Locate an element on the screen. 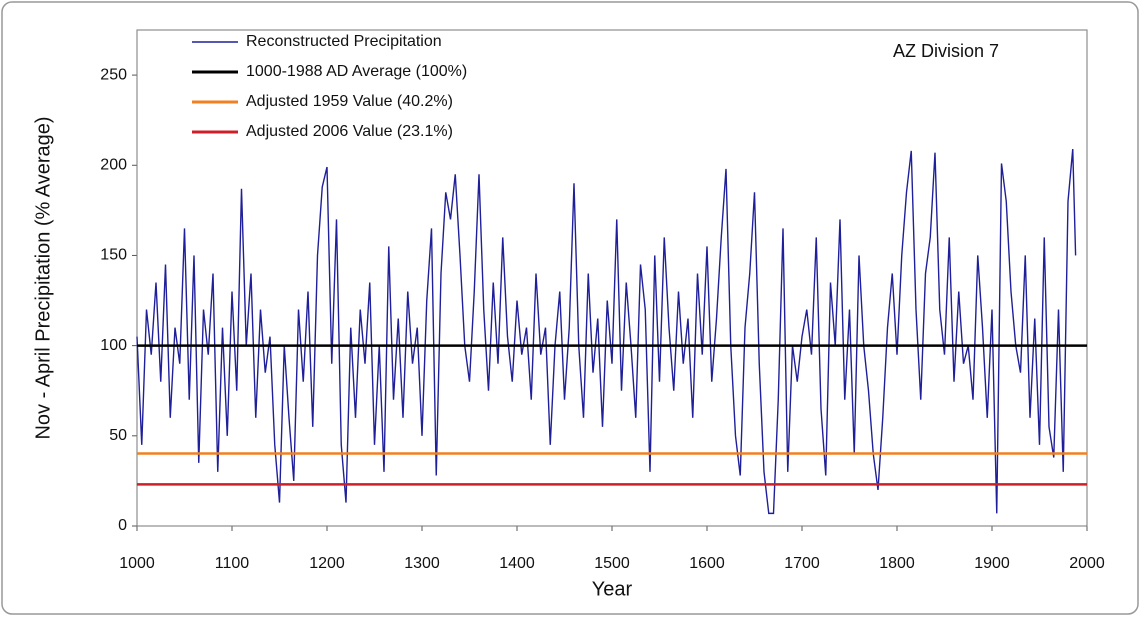 The width and height of the screenshot is (1140, 621). y-tick-label: 250 is located at coordinates (113, 74).